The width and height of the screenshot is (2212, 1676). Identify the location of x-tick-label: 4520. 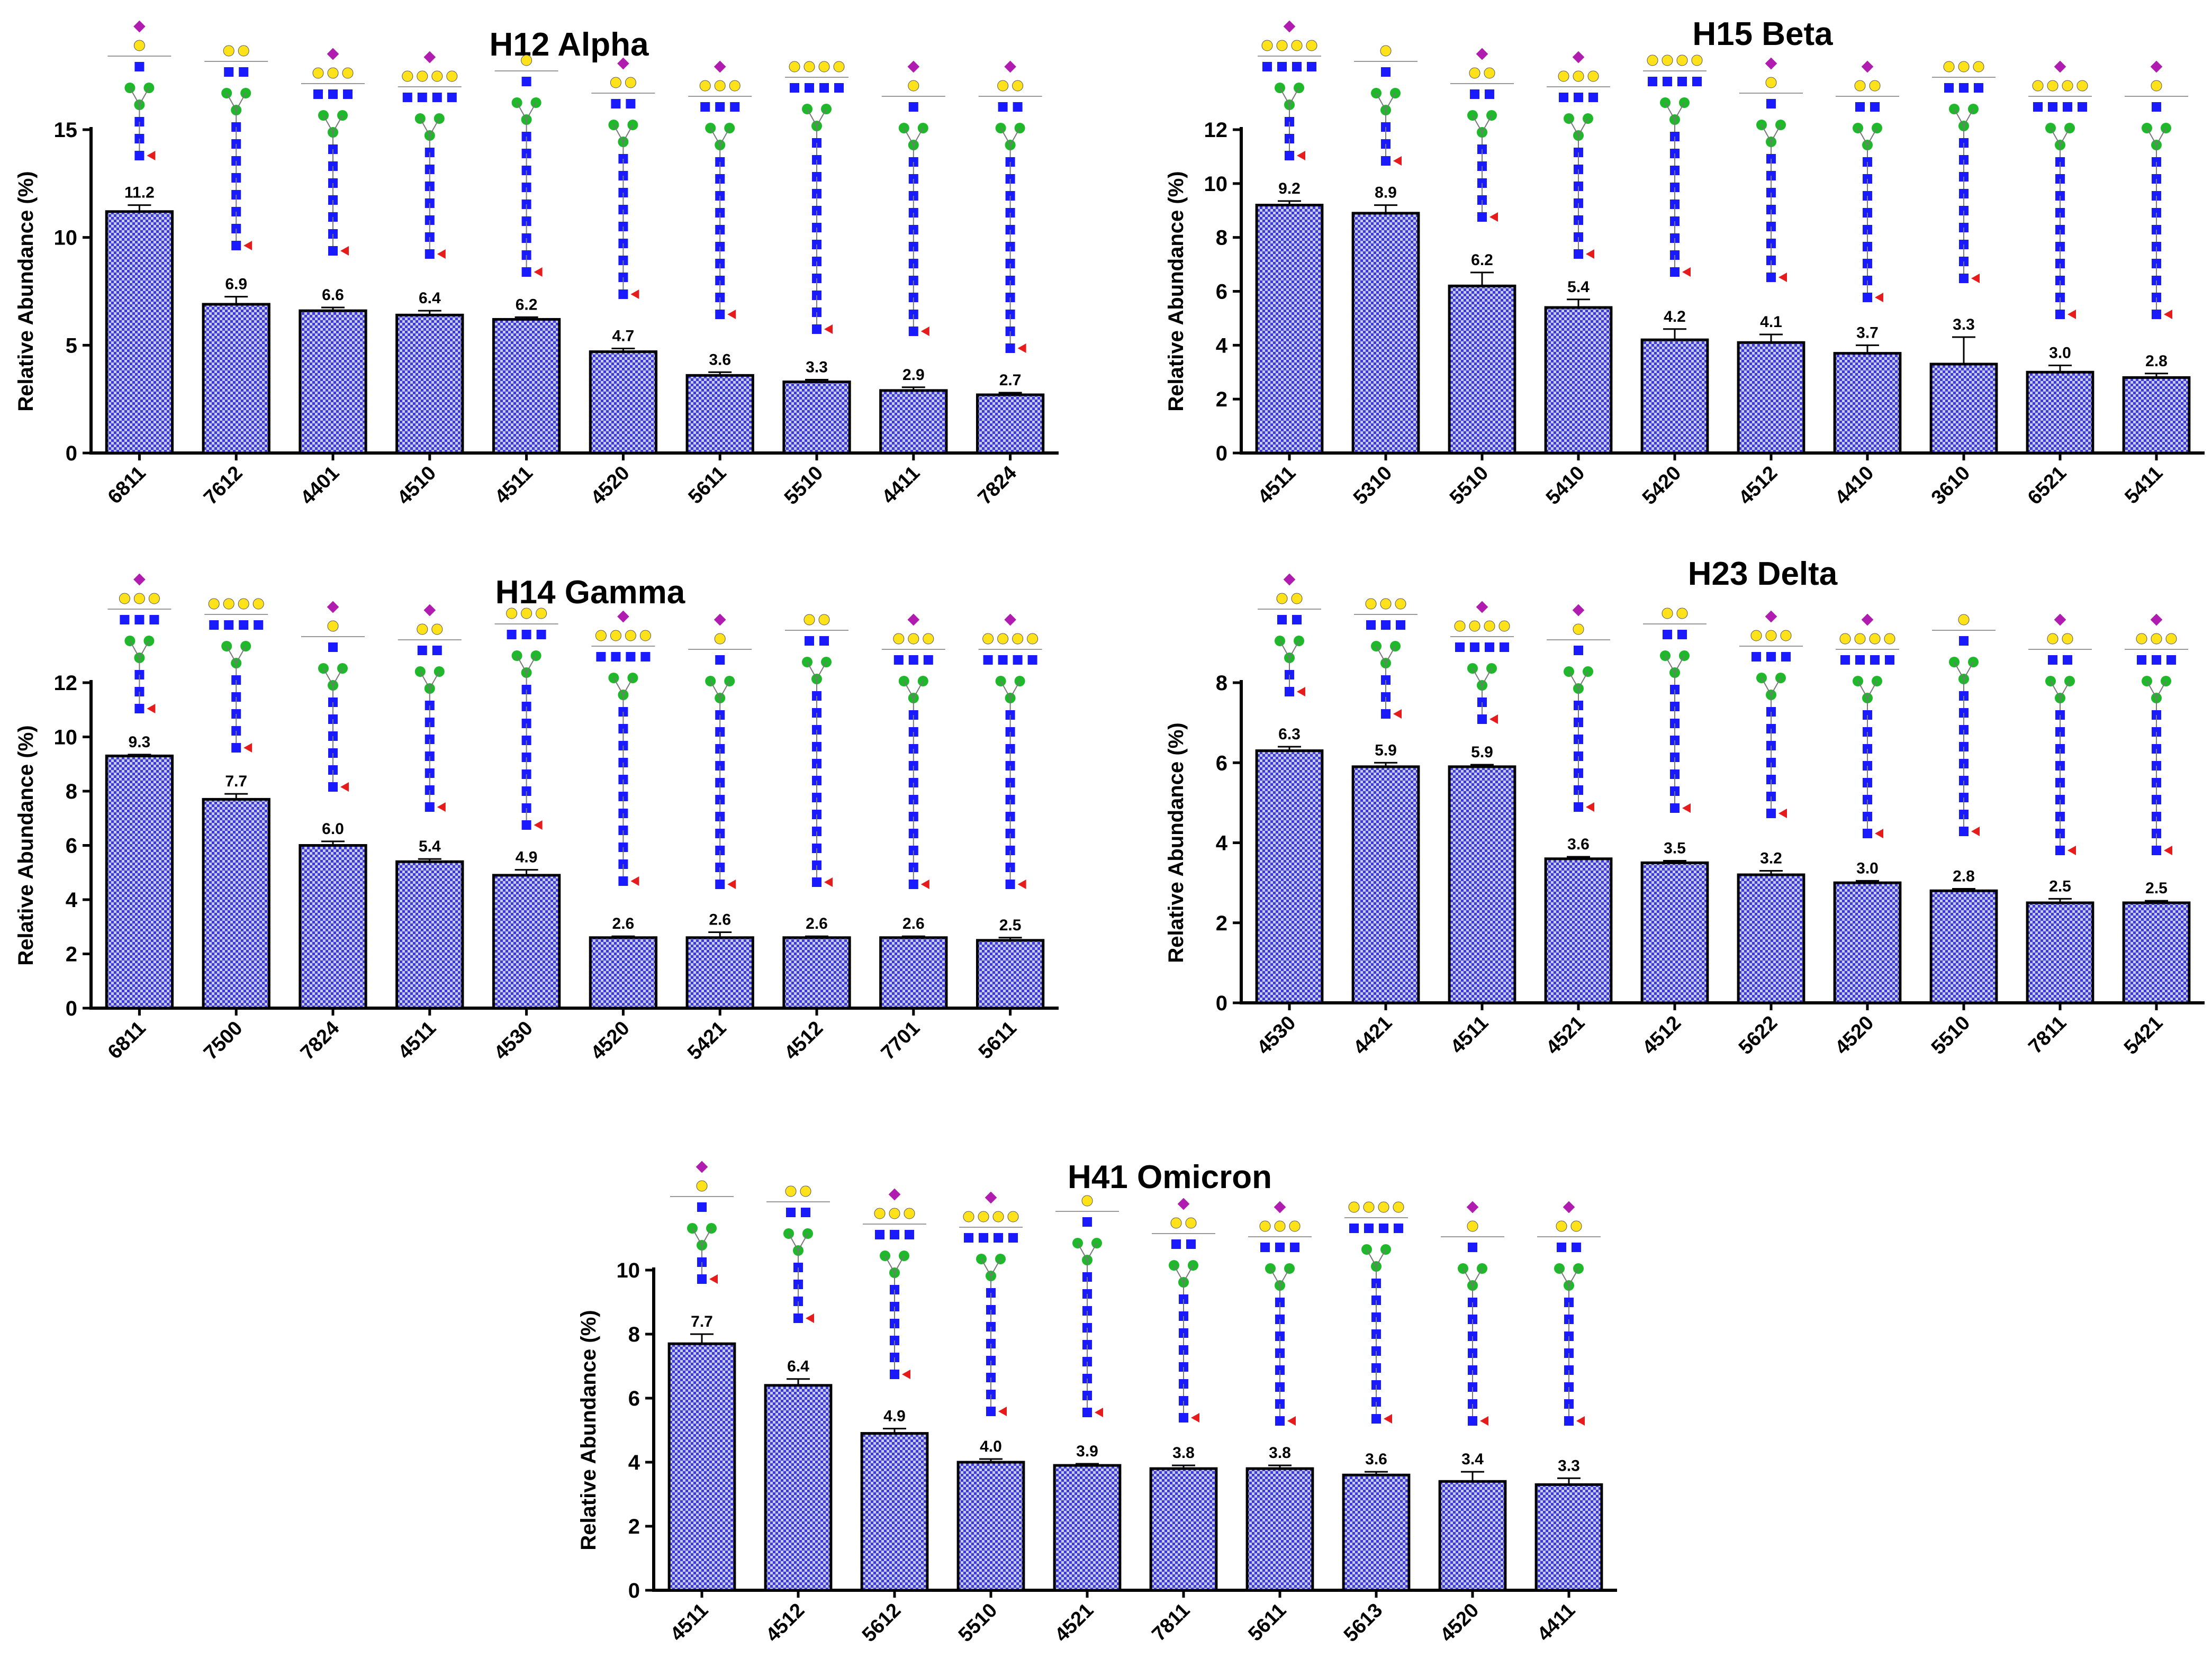
(610, 485).